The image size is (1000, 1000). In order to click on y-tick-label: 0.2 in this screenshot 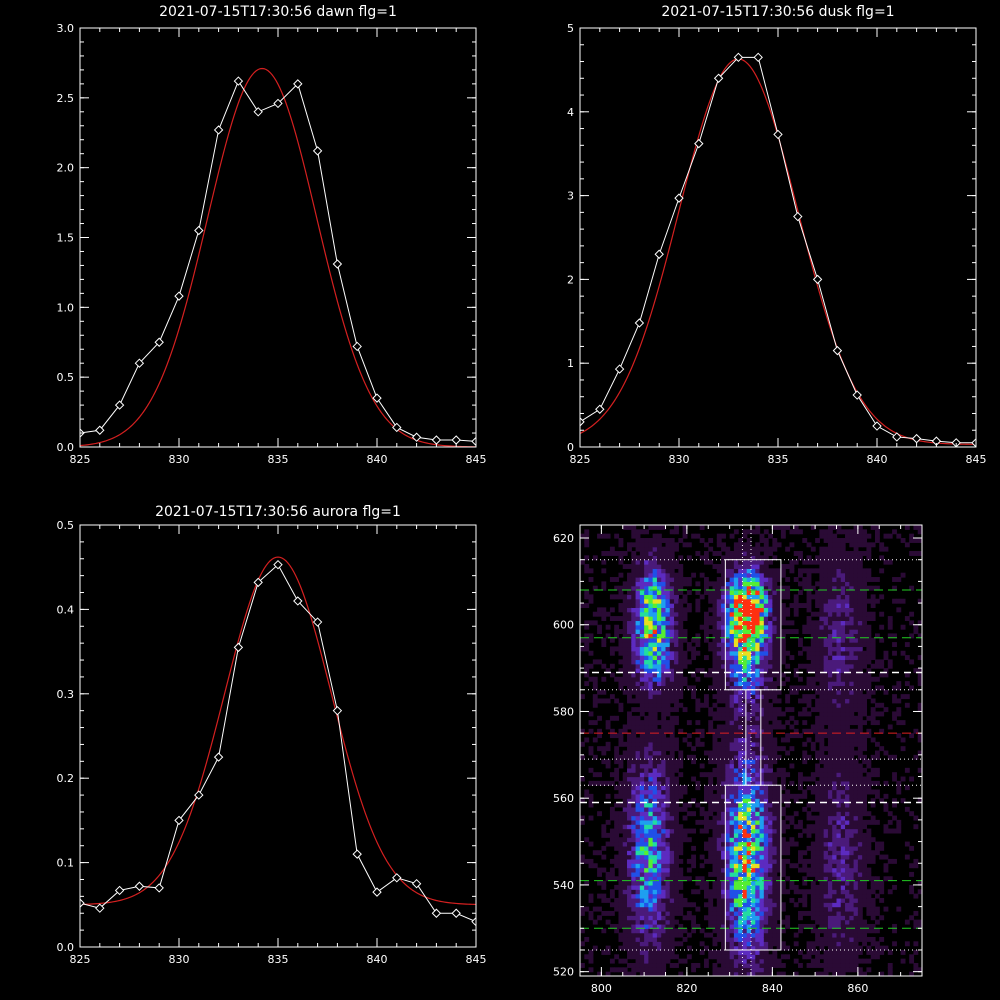, I will do `click(66, 778)`.